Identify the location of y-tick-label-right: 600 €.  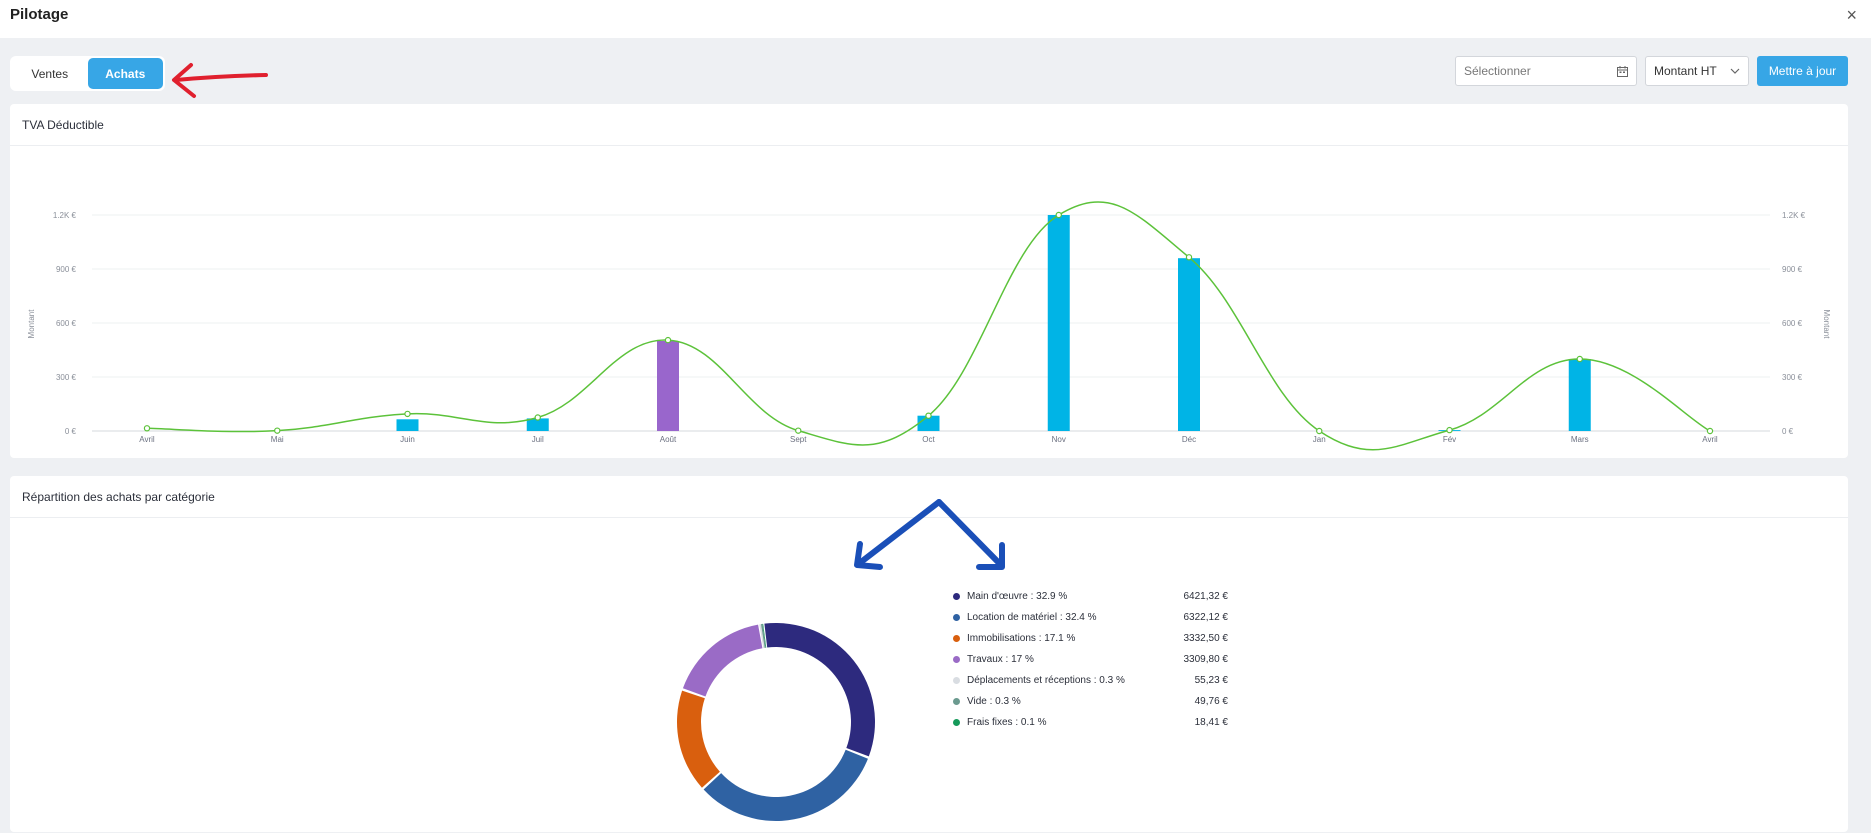
(1792, 323).